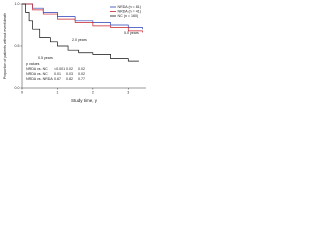 This screenshot has width=320, height=240. I want to click on x-tick-label: 0, so click(22, 92).